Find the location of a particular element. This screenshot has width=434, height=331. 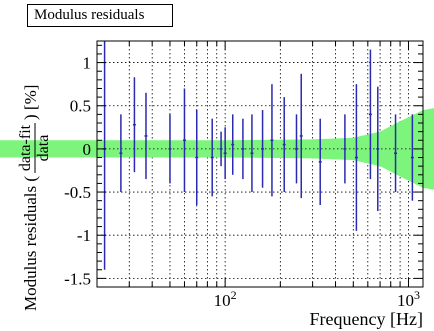

y-tick-label: 1 is located at coordinates (87, 63).